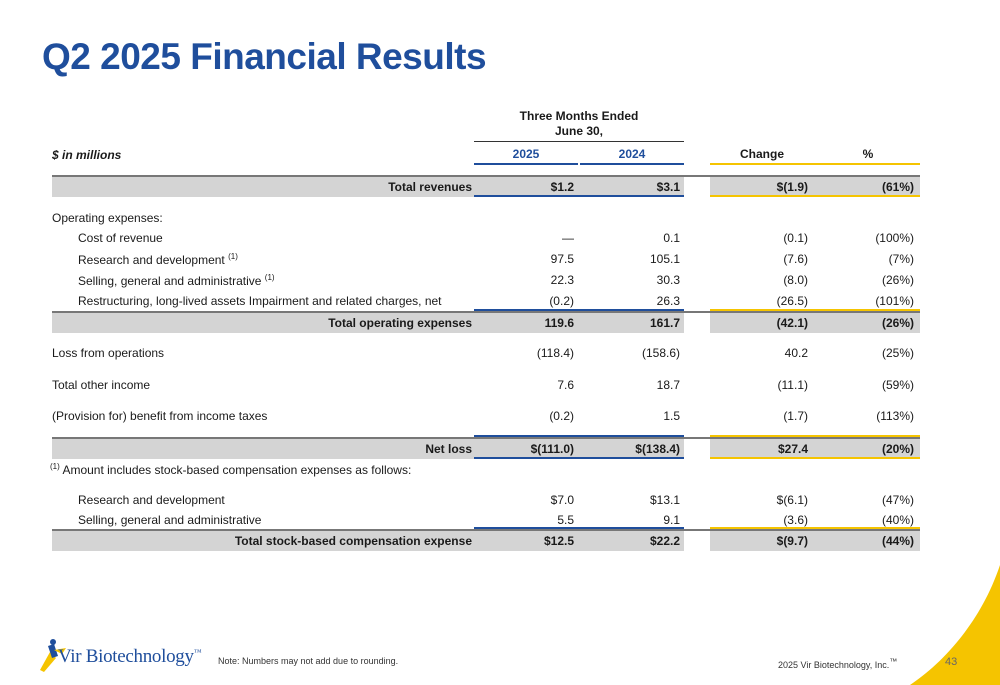  I want to click on value-2024: $3.1, so click(630, 187).